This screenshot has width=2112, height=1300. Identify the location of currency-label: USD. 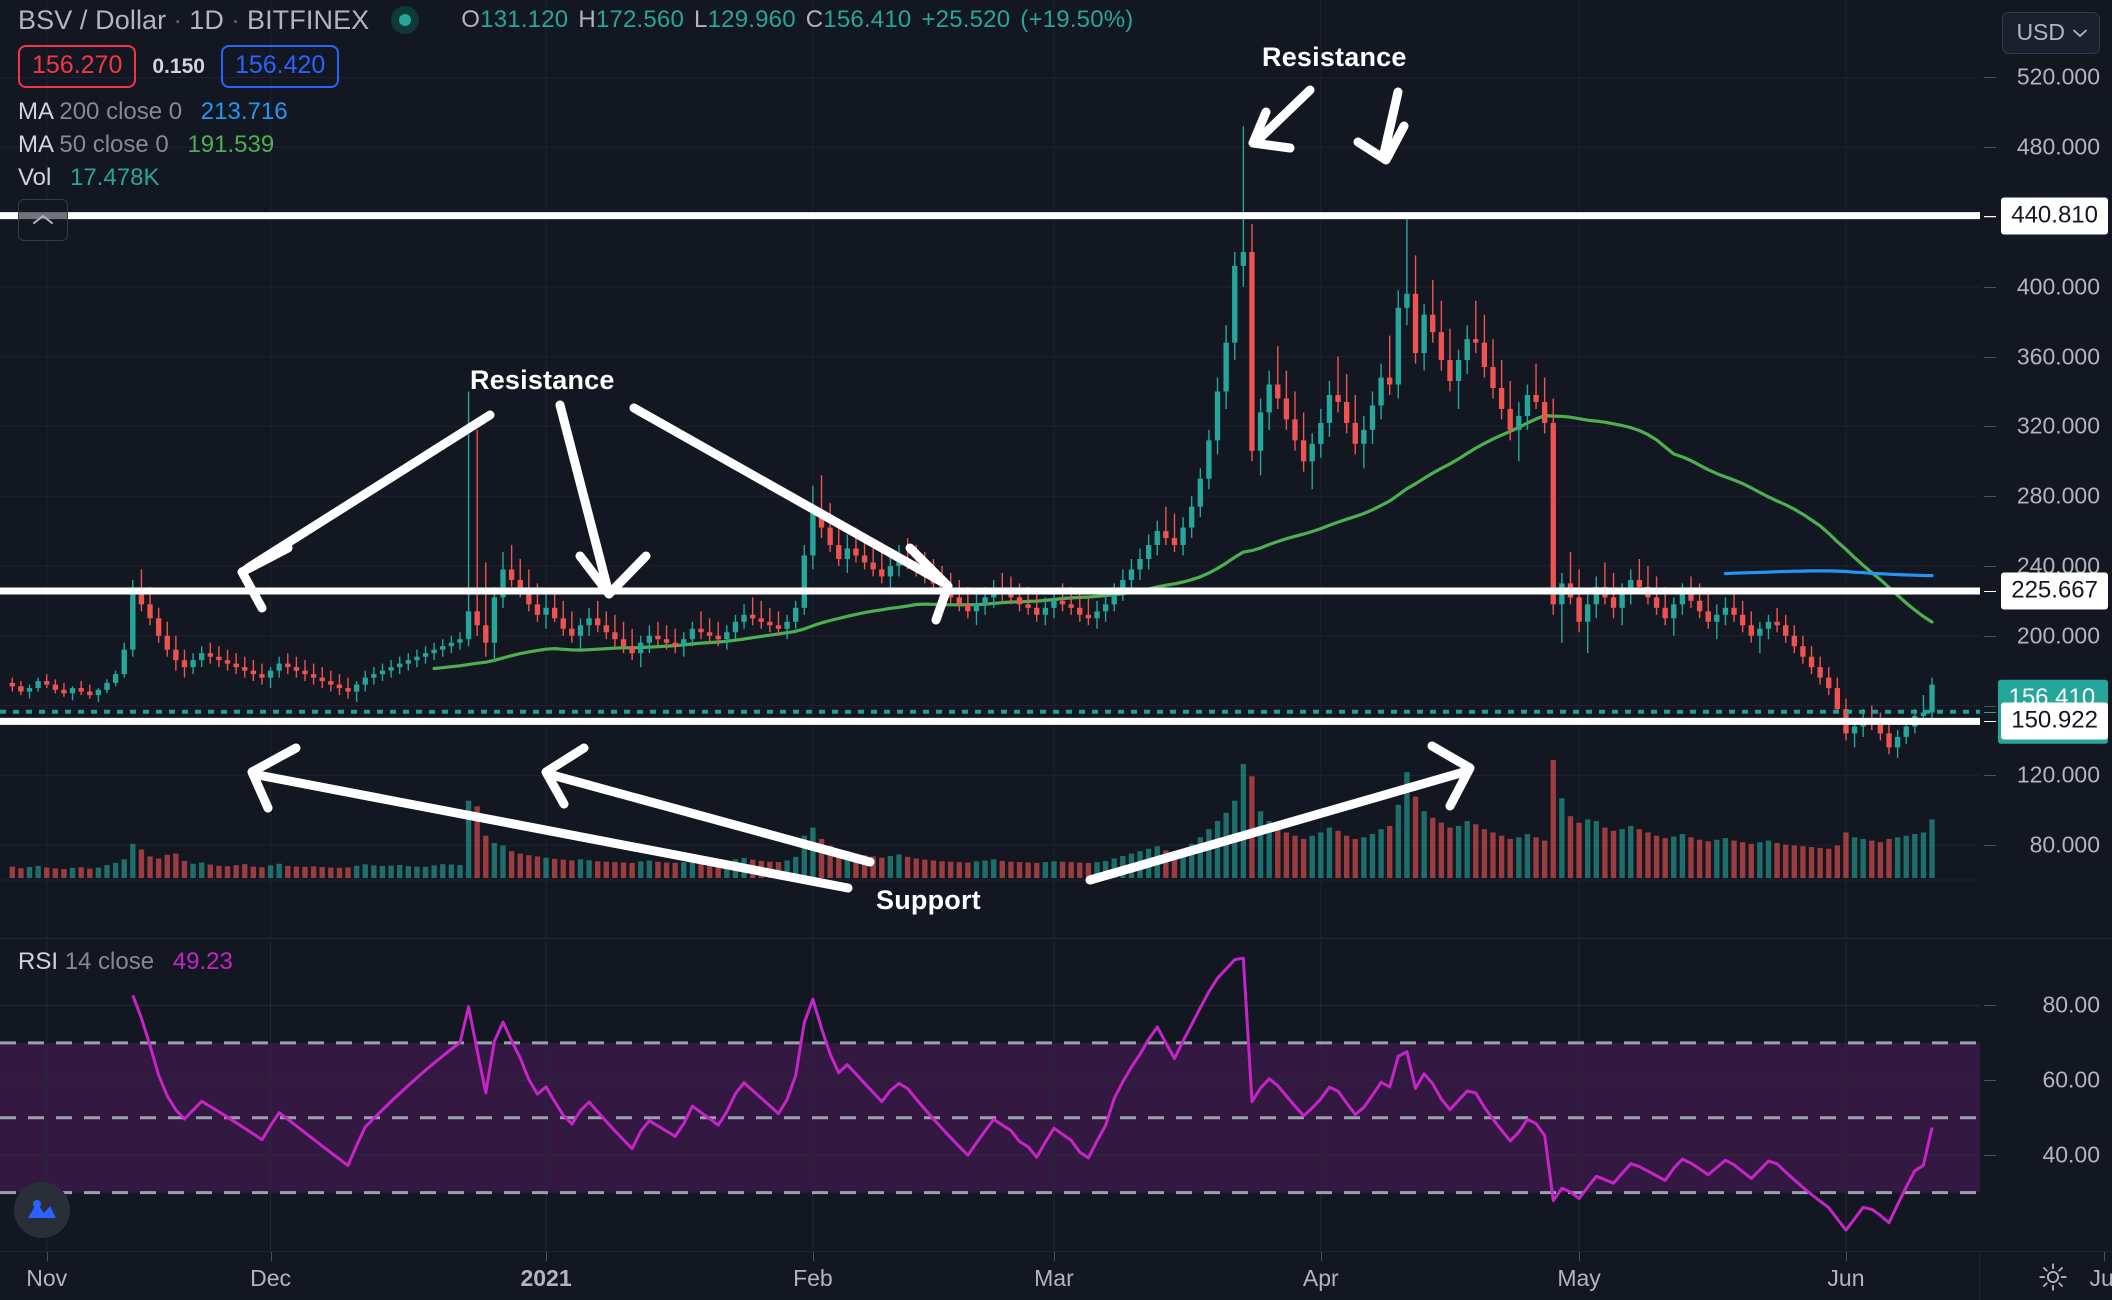
(2040, 32).